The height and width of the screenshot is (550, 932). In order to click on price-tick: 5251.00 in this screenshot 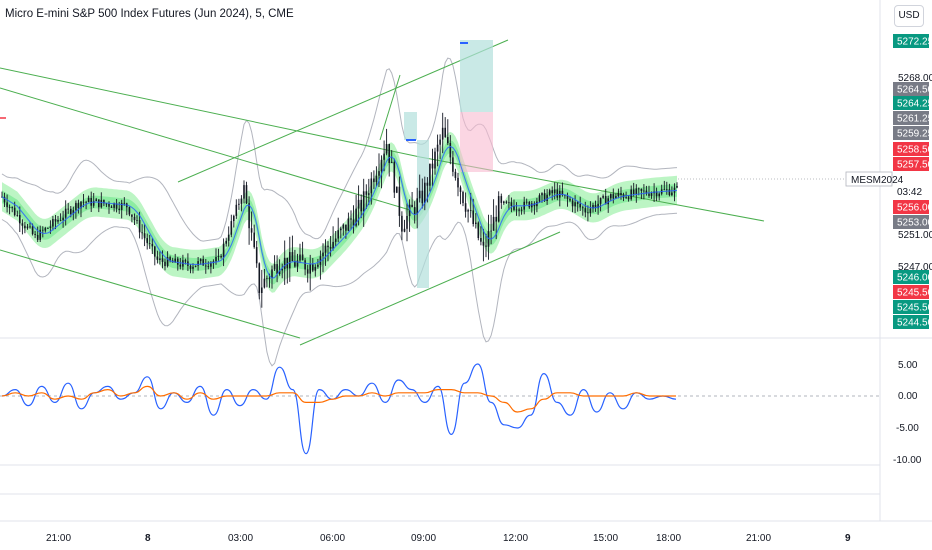, I will do `click(915, 235)`.